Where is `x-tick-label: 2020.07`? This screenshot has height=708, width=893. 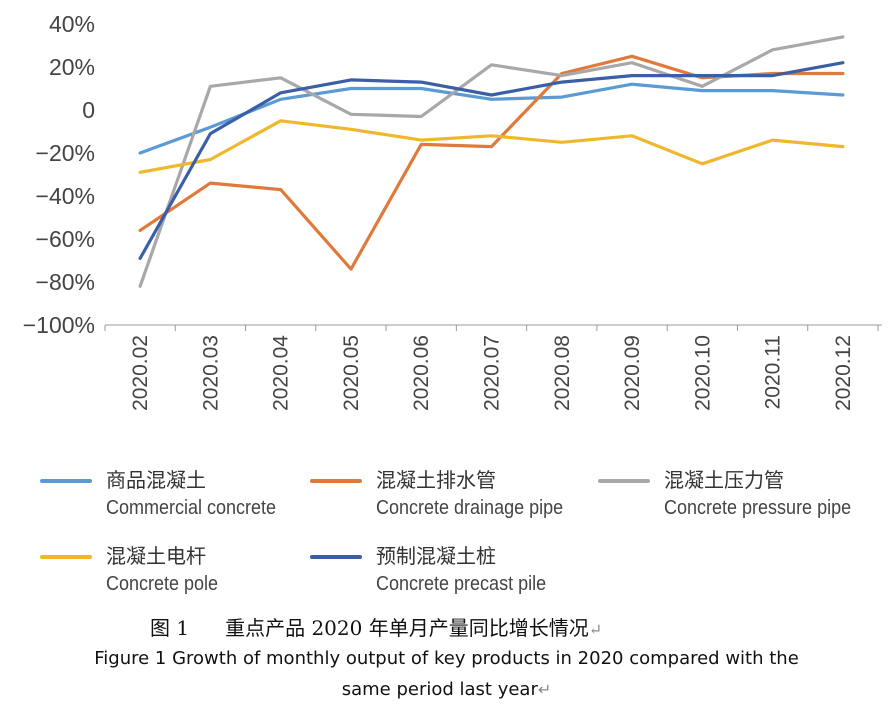
x-tick-label: 2020.07 is located at coordinates (492, 373).